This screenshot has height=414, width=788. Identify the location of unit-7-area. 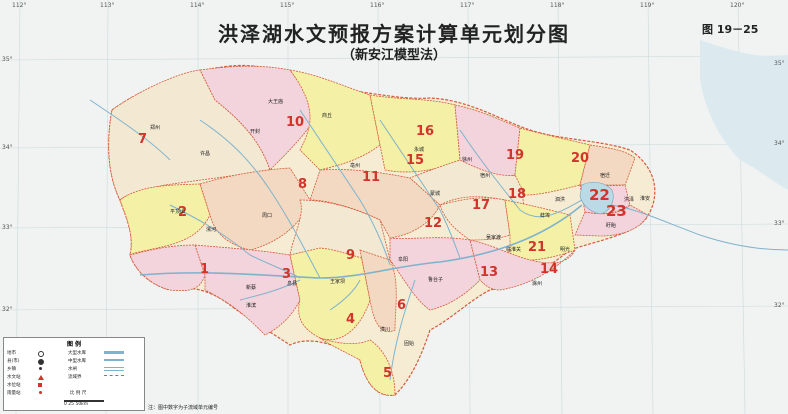
(189, 135).